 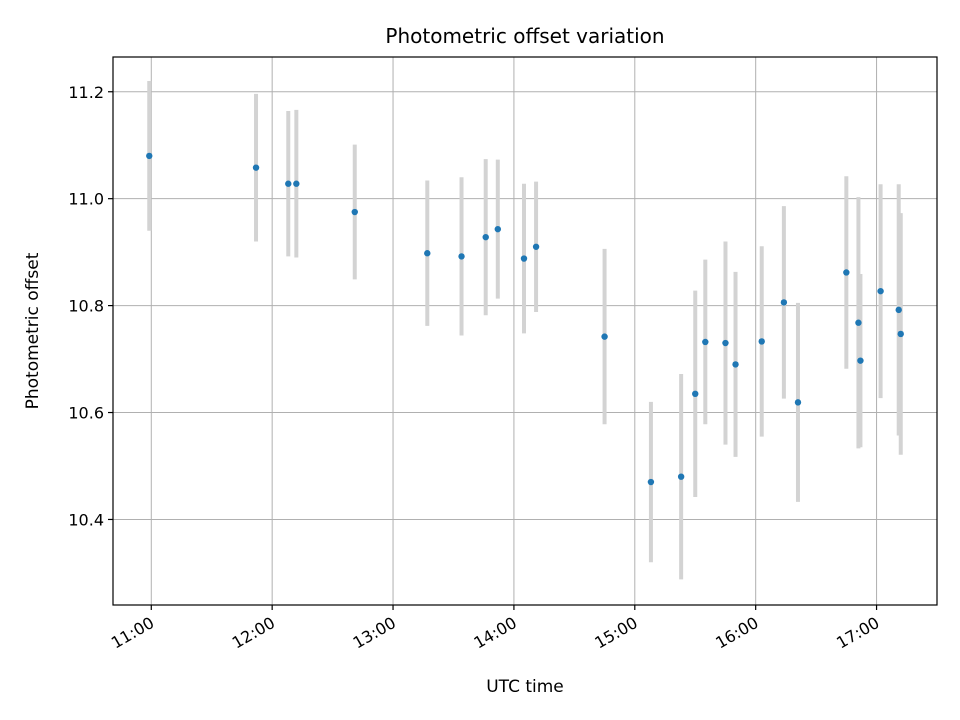 I want to click on chart-title: Photometric offset variation, so click(x=524, y=36).